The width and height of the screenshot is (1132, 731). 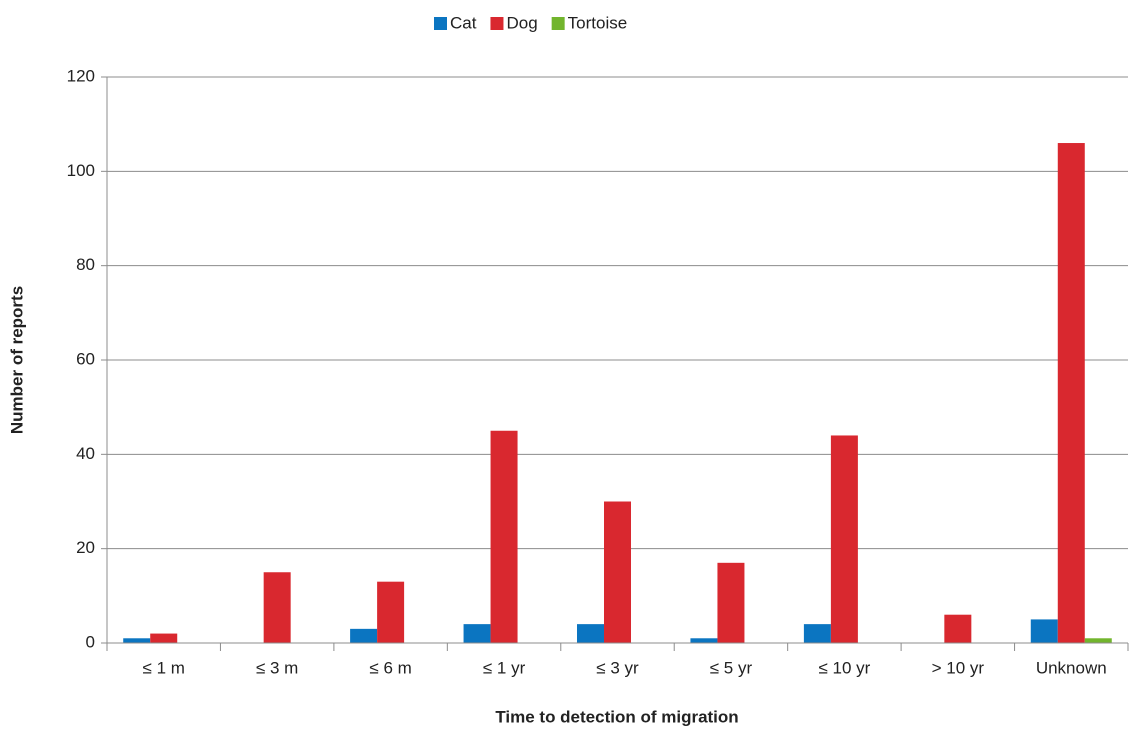 What do you see at coordinates (16, 360) in the screenshot?
I see `y-axis-title: Number of reports` at bounding box center [16, 360].